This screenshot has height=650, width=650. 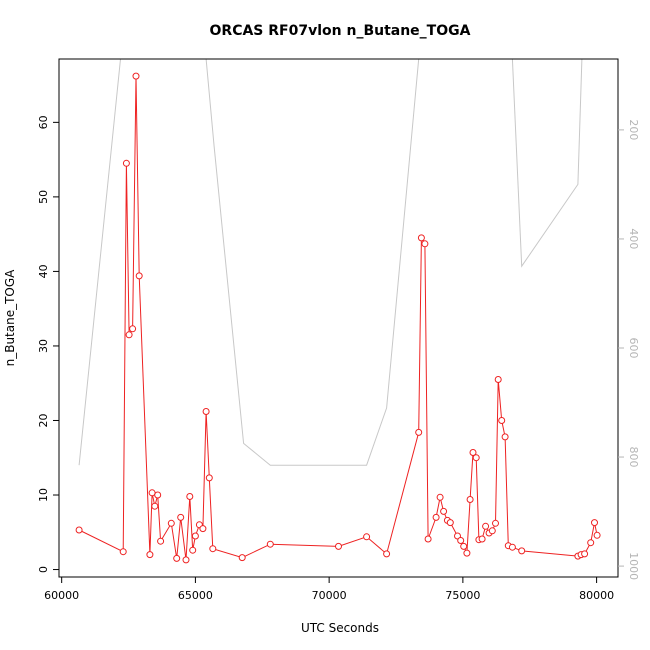 I want to click on y-tick-label: 30, so click(x=43, y=346).